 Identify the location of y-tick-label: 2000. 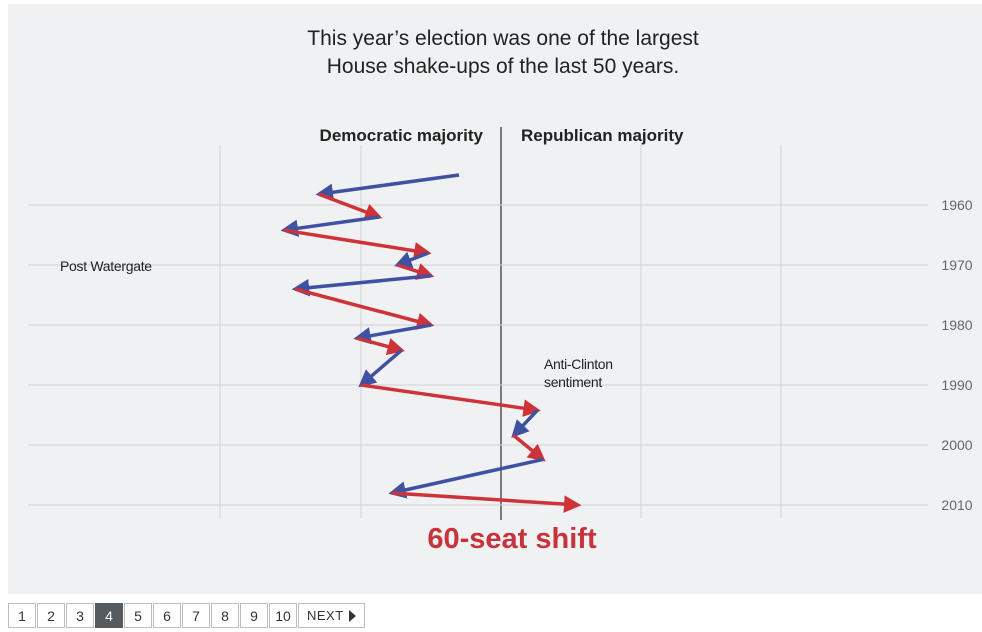
(956, 445).